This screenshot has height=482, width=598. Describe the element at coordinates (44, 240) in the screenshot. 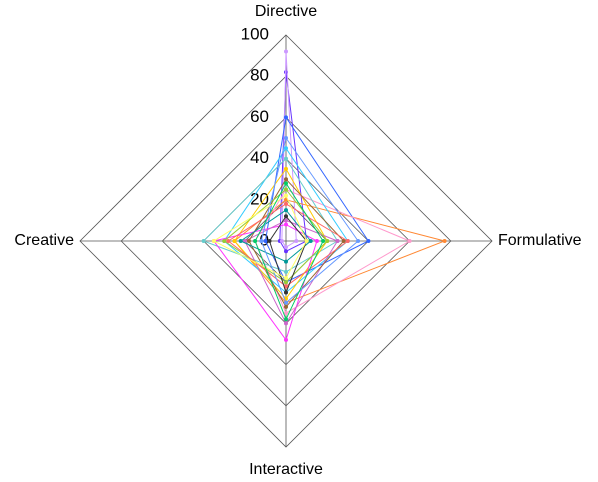

I see `axis-label: Creative` at that location.